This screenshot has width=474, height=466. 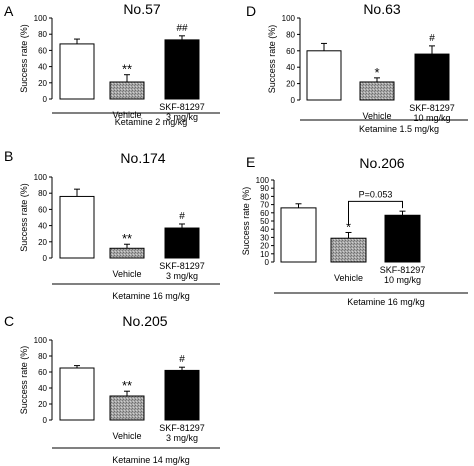 I want to click on panel-letter: D, so click(x=251, y=11).